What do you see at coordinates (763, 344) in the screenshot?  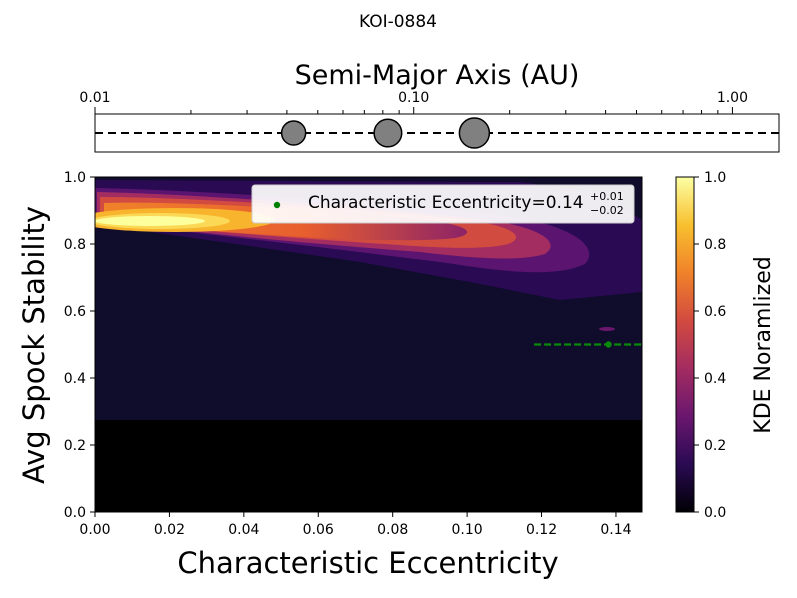 I see `colorbar-label: KDE Noramlized` at bounding box center [763, 344].